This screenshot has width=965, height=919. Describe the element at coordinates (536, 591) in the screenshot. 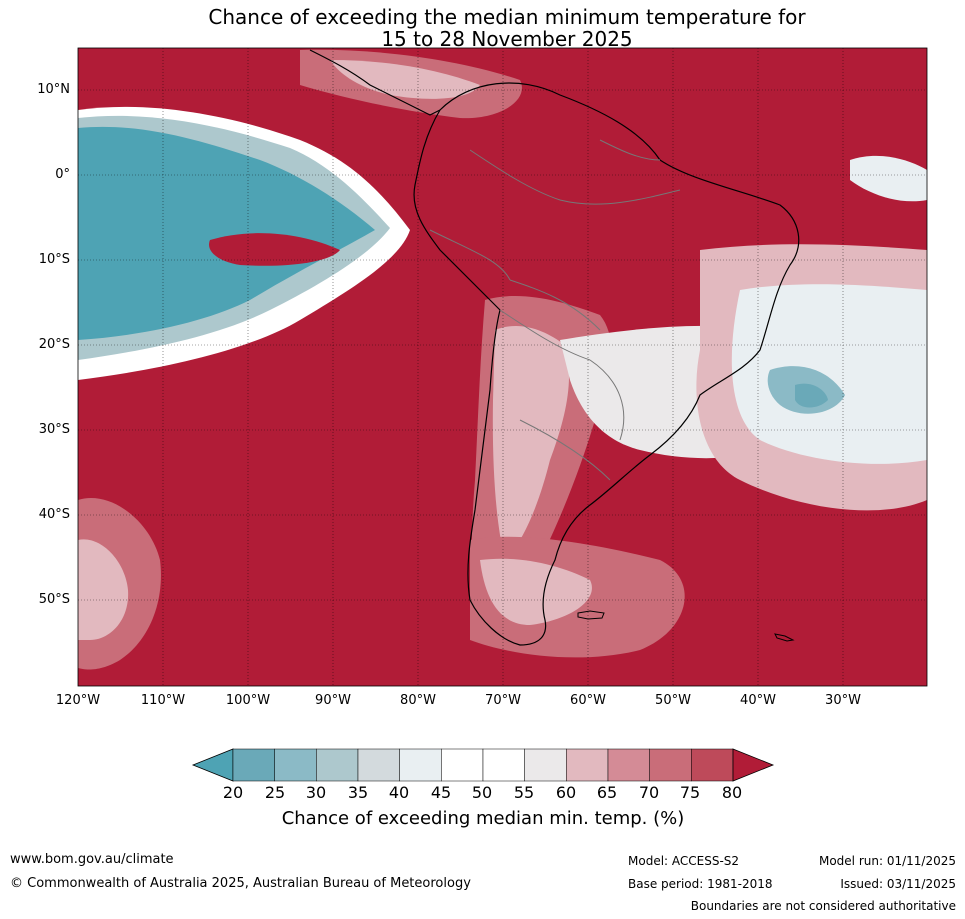

I see `patagonia-light` at that location.